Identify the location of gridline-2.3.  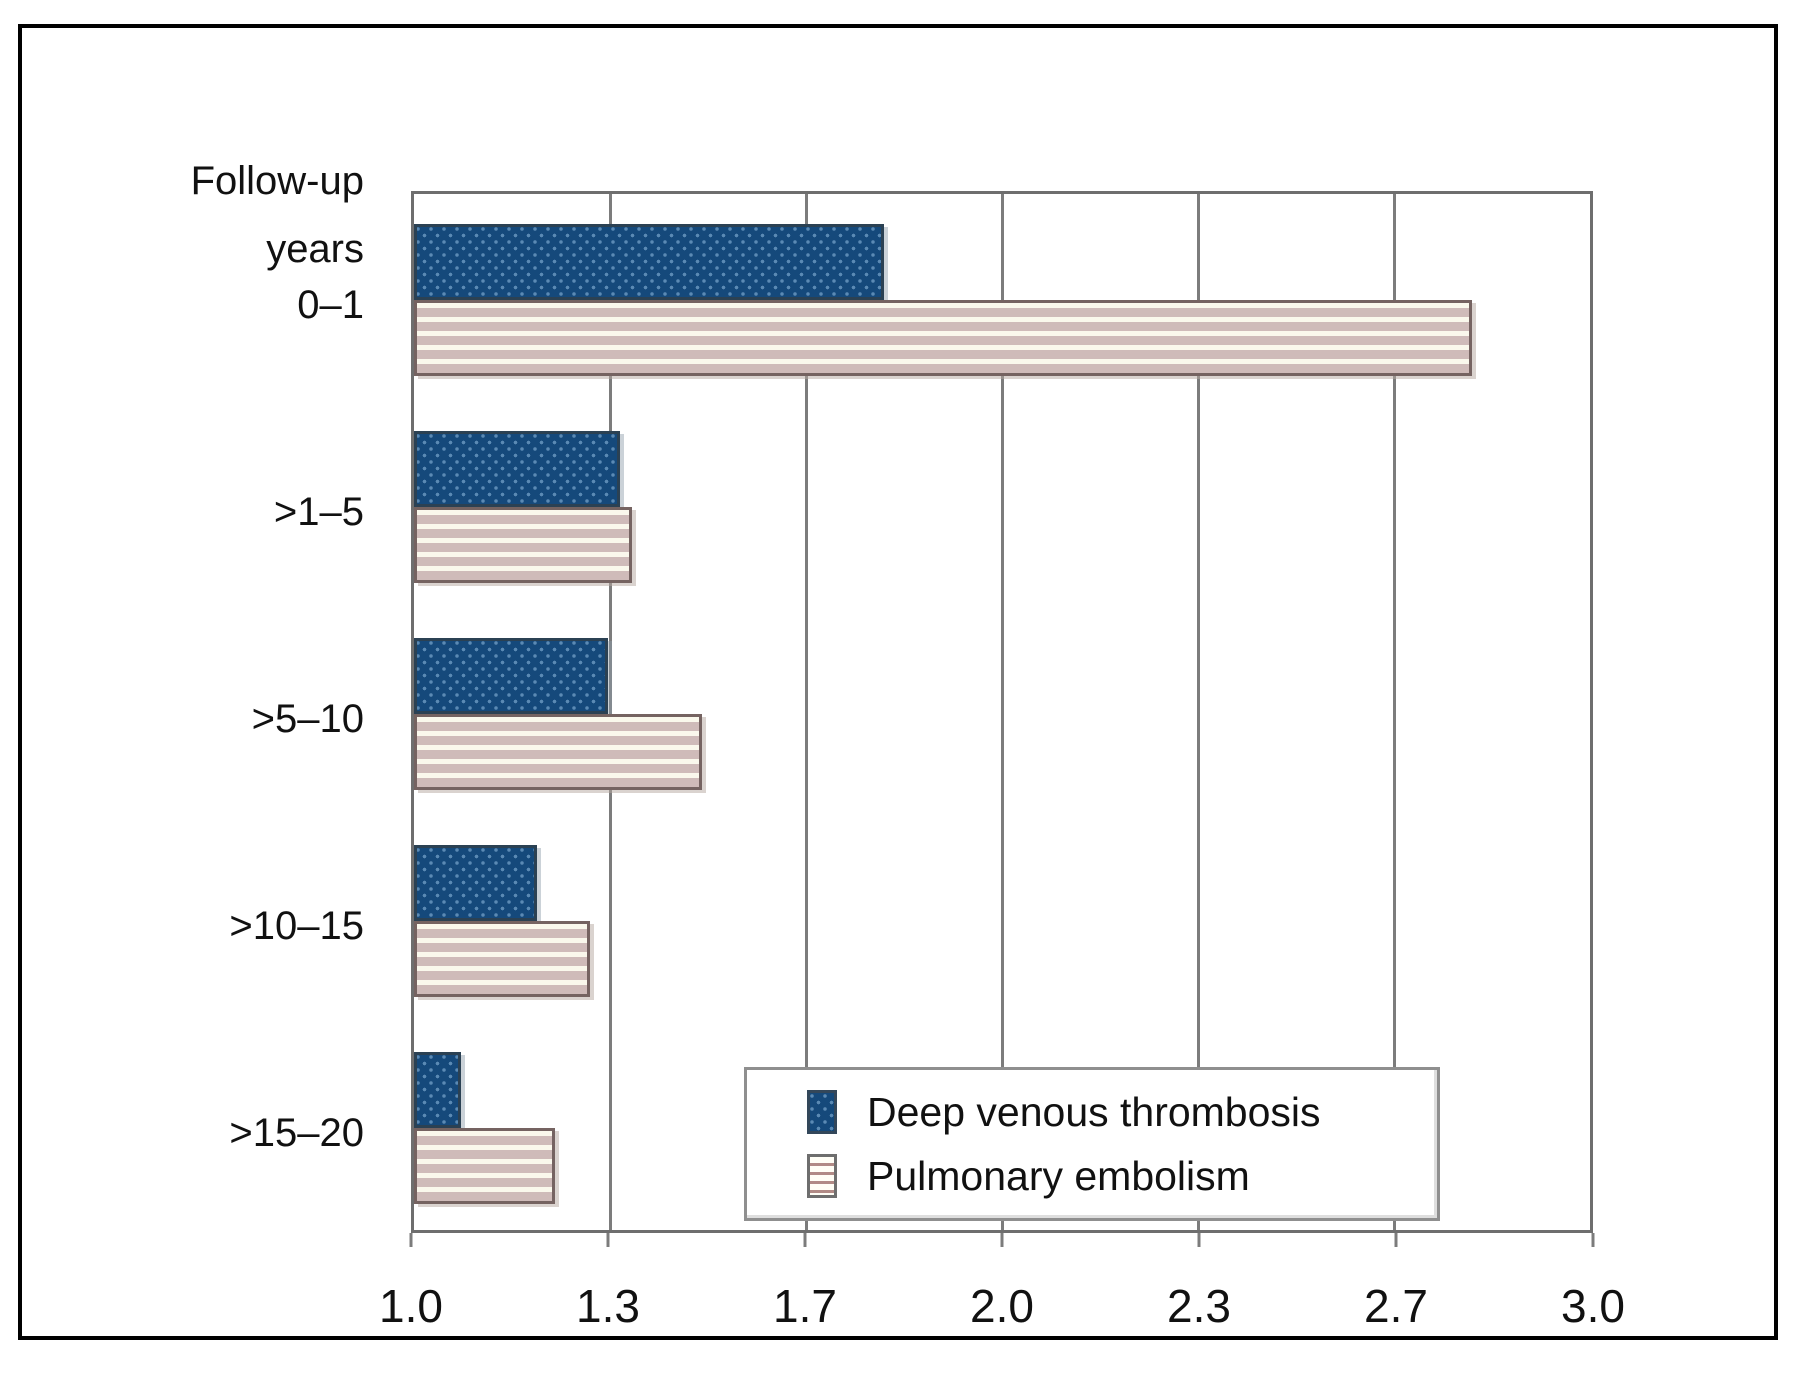
(1198, 712).